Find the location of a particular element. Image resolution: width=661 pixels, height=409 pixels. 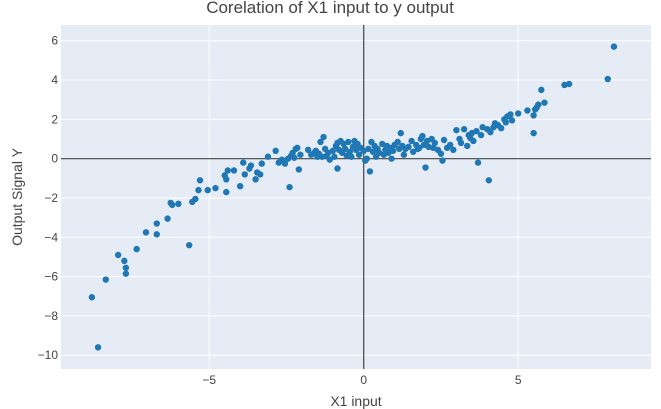

y-tick-label: −4 is located at coordinates (51, 237).